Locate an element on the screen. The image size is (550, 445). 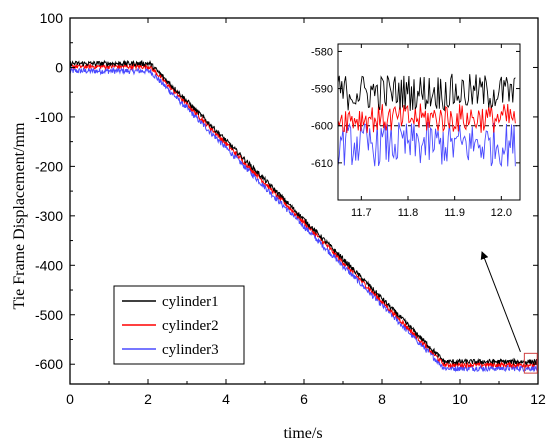
y-tick-label: 100 is located at coordinates (52, 18).